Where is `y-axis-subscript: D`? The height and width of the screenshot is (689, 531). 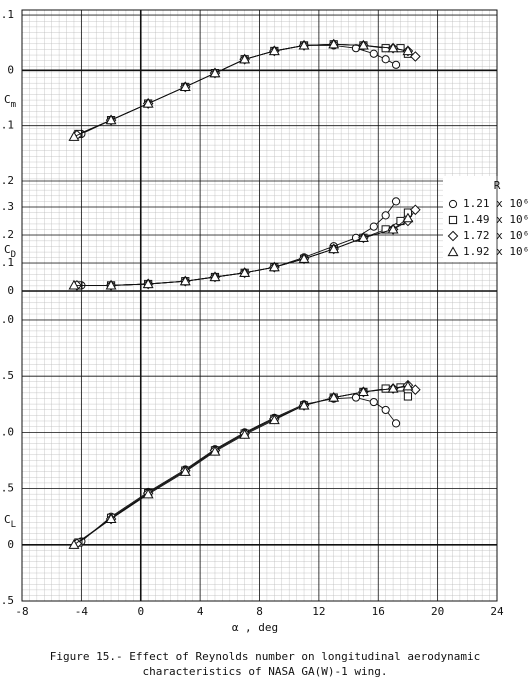
y-axis-subscript: D is located at coordinates (13, 255).